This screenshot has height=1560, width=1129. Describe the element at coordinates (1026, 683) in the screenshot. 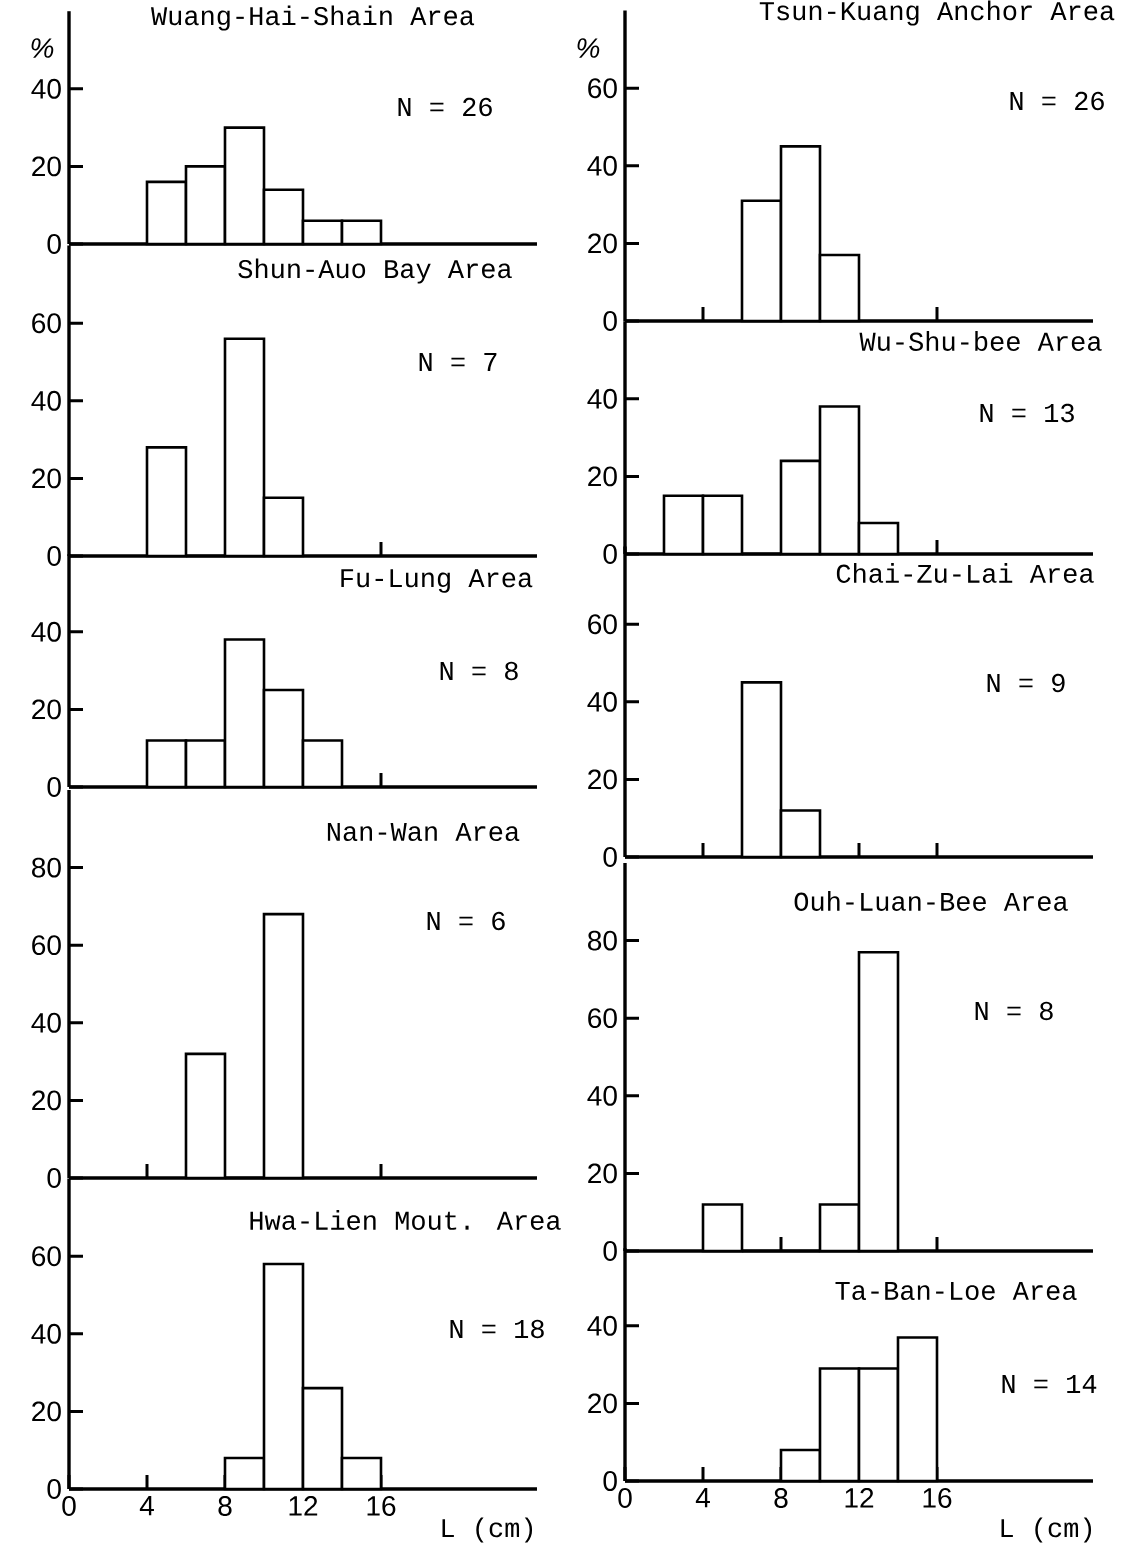

I see `annotation: N = 9` at that location.